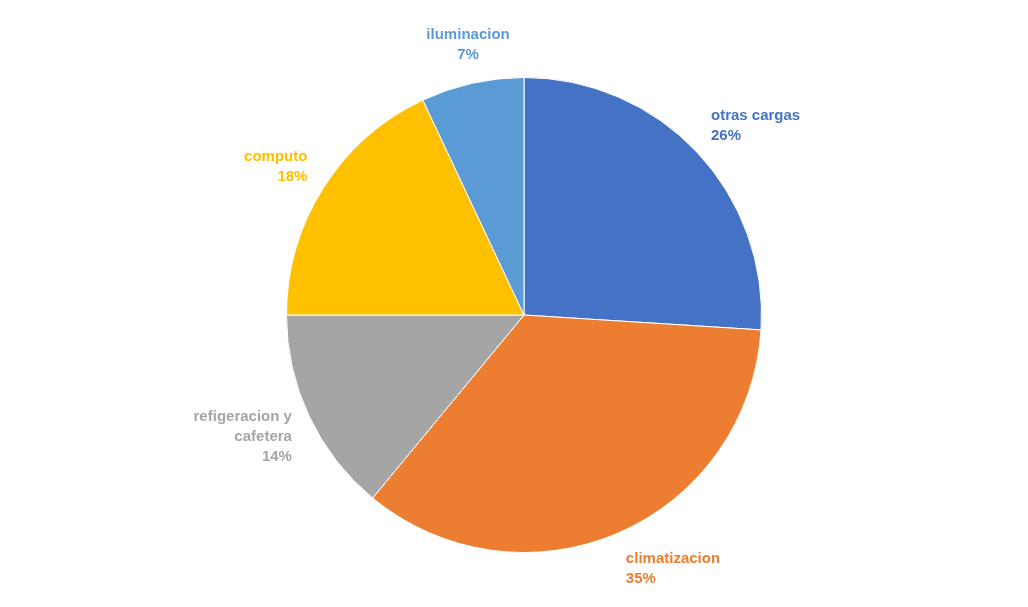  What do you see at coordinates (276, 456) in the screenshot?
I see `data-label: 14%` at bounding box center [276, 456].